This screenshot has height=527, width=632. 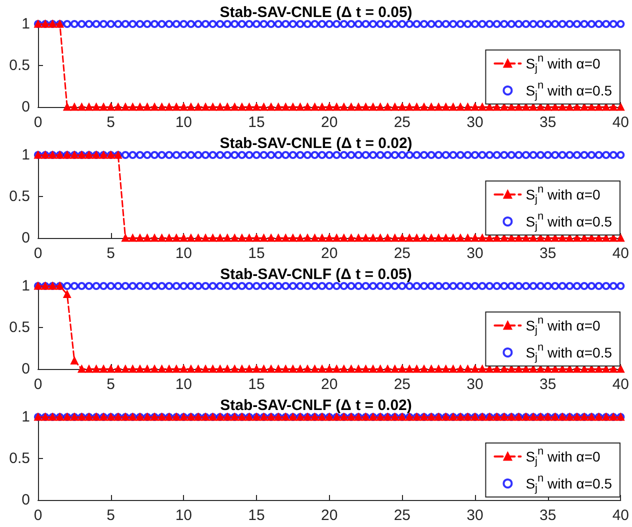 What do you see at coordinates (316, 12) in the screenshot?
I see `chart-title: Stab-SAV-CNLE (Δ t = 0.05)` at bounding box center [316, 12].